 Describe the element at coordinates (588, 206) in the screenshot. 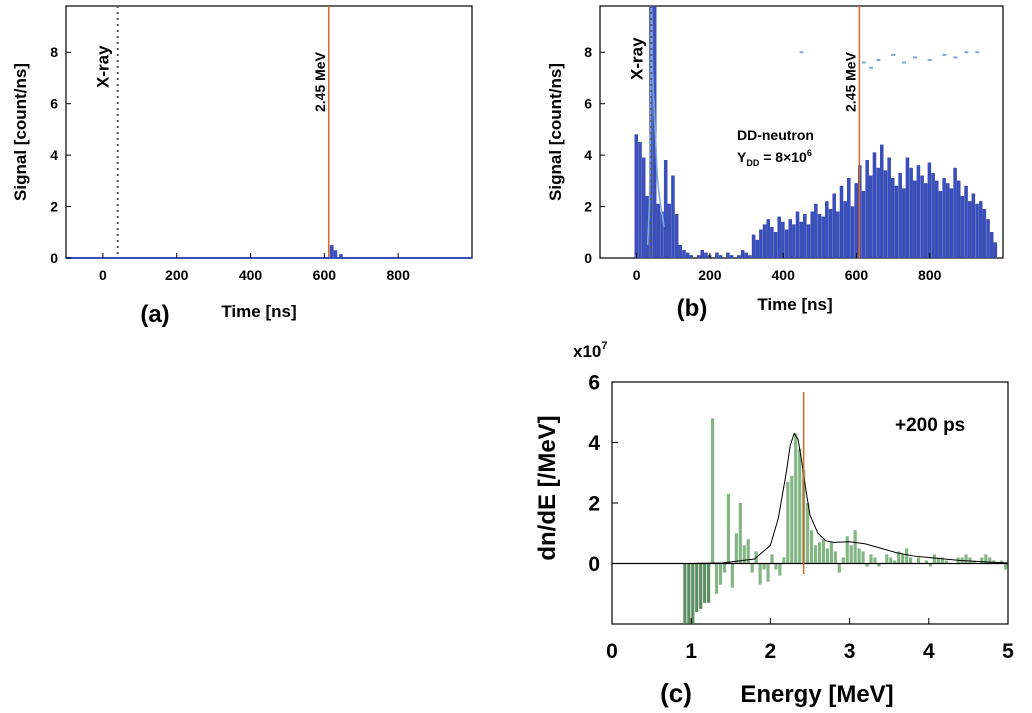

I see `b-y-tick-label: 2` at that location.